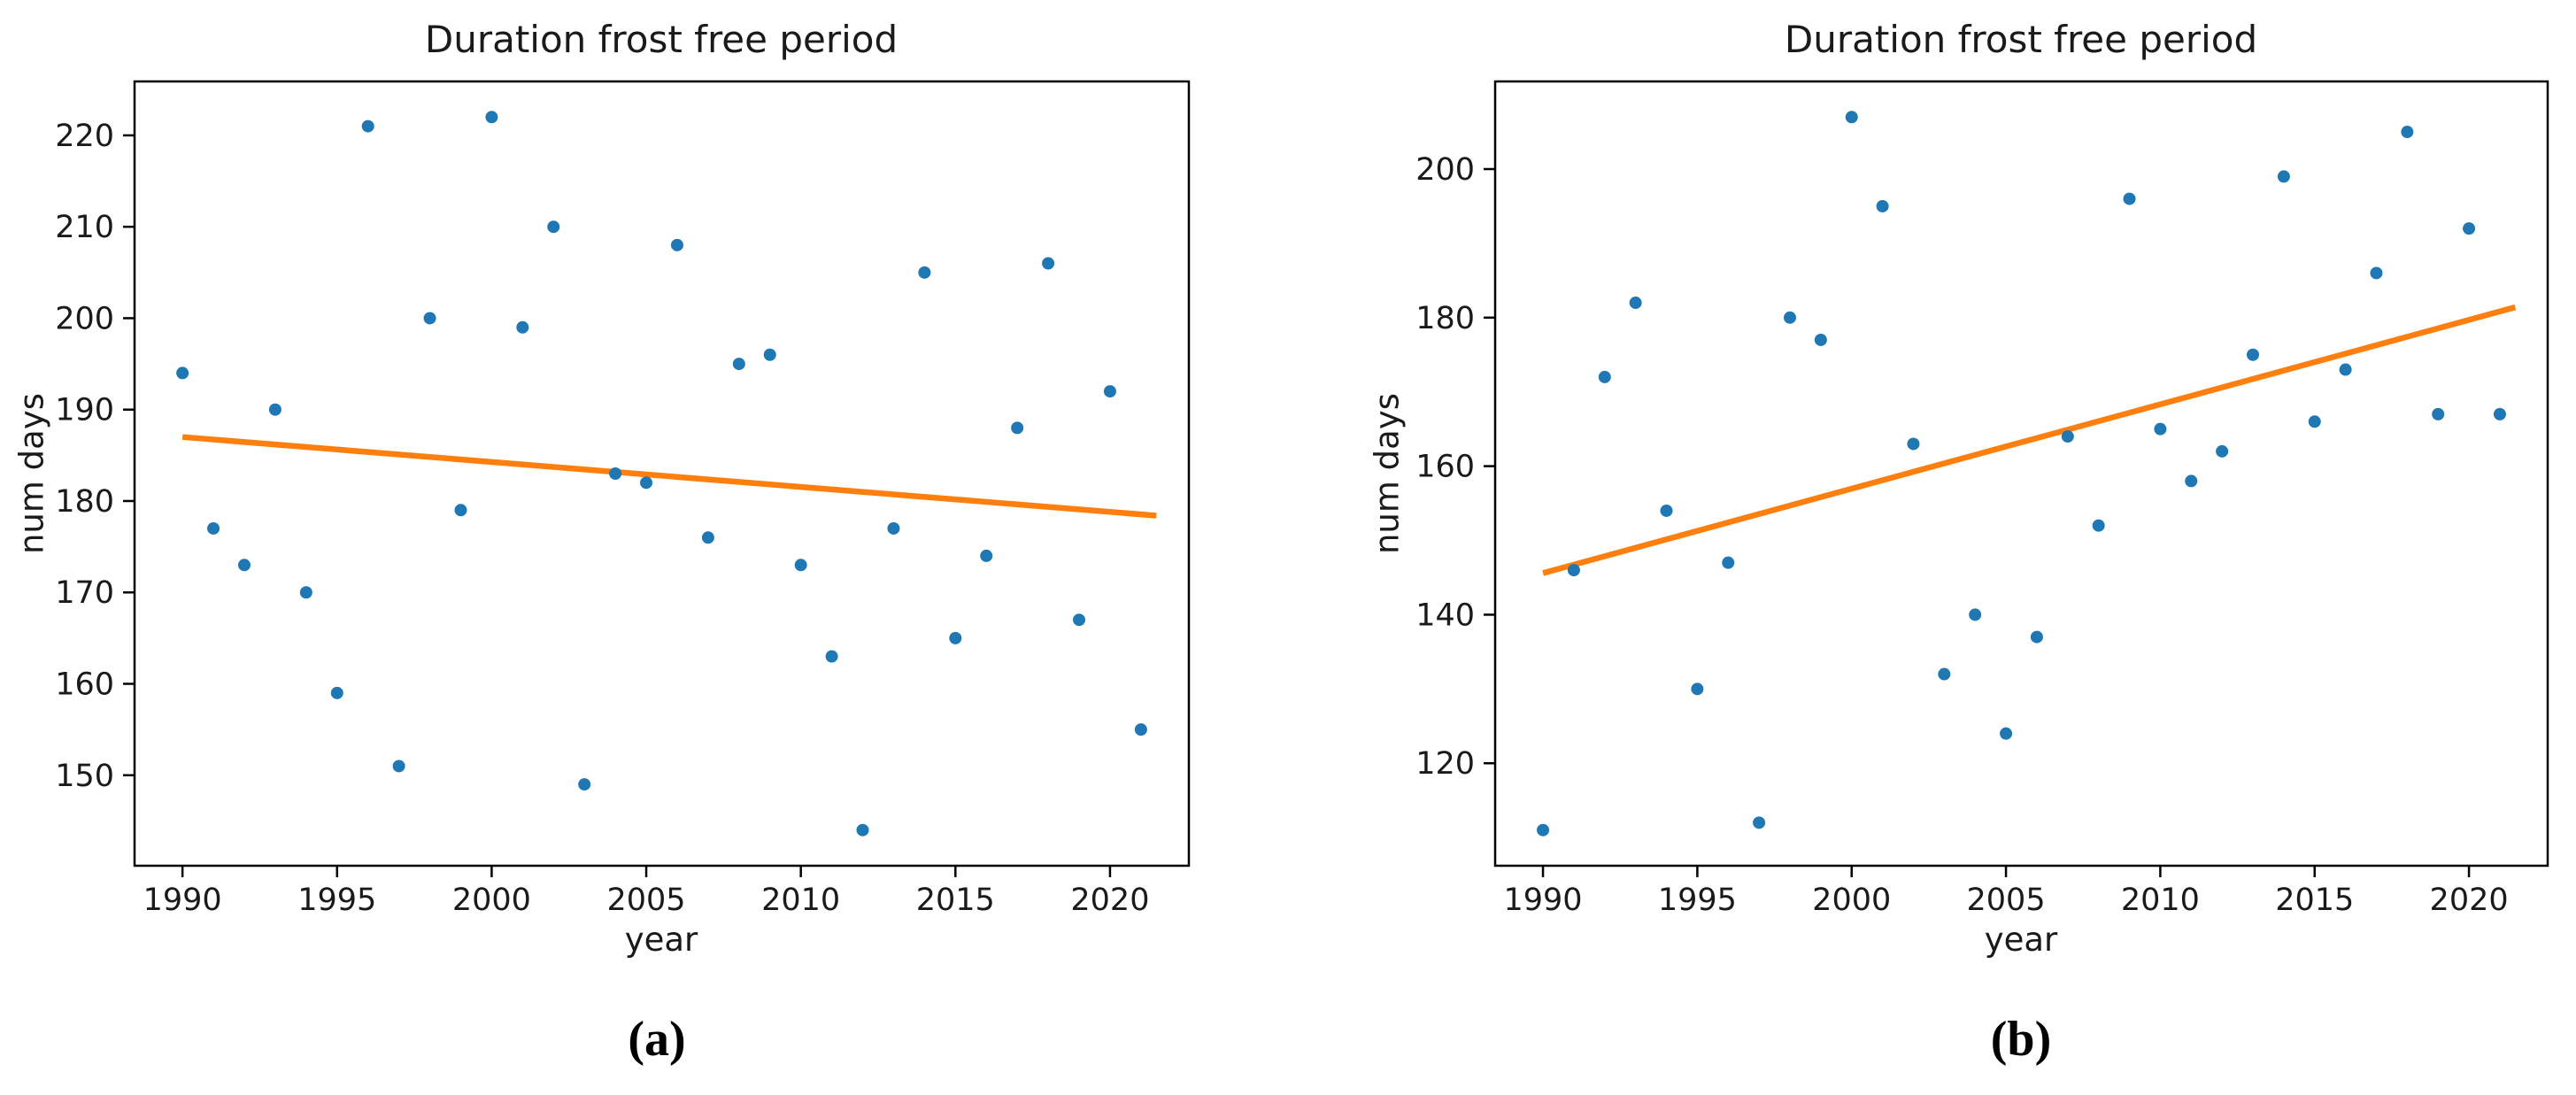 The height and width of the screenshot is (1095, 2576). Describe the element at coordinates (657, 1040) in the screenshot. I see `chart-a-caption: (a)` at that location.